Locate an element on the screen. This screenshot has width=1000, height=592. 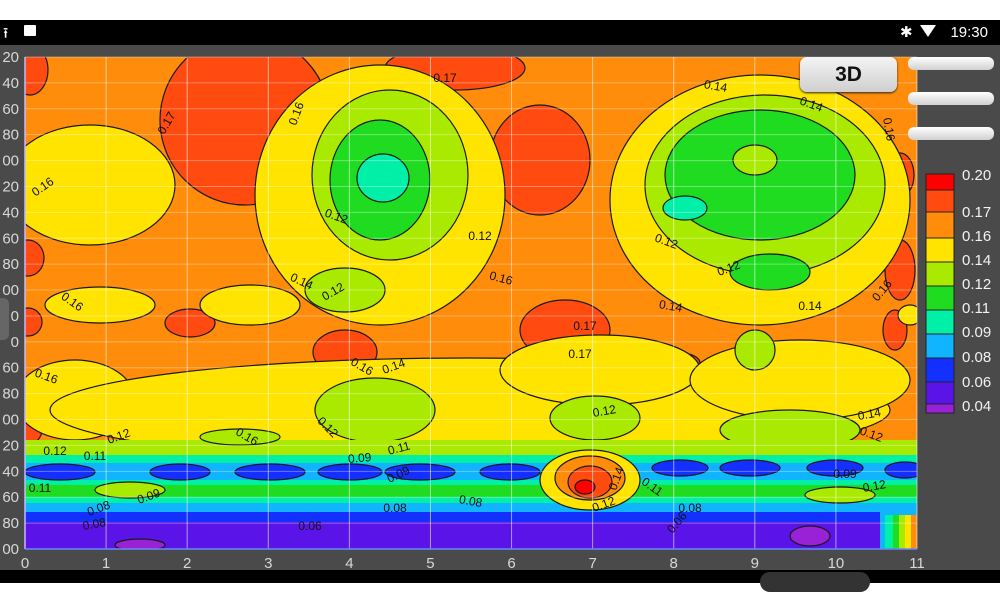
contour-label: 0.06 is located at coordinates (310, 526).